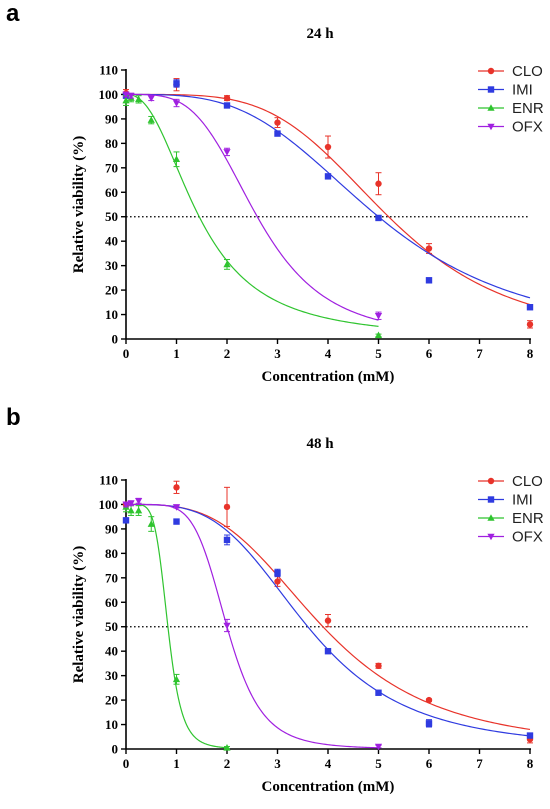 Image resolution: width=550 pixels, height=809 pixels. What do you see at coordinates (527, 71) in the screenshot?
I see `legend-label: CLO` at bounding box center [527, 71].